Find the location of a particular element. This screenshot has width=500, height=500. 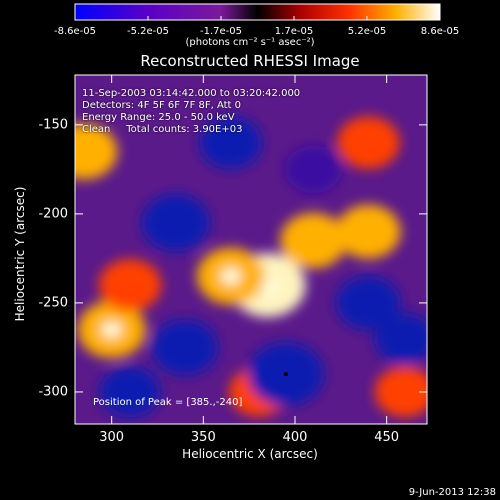

peak-marker is located at coordinates (285, 374).